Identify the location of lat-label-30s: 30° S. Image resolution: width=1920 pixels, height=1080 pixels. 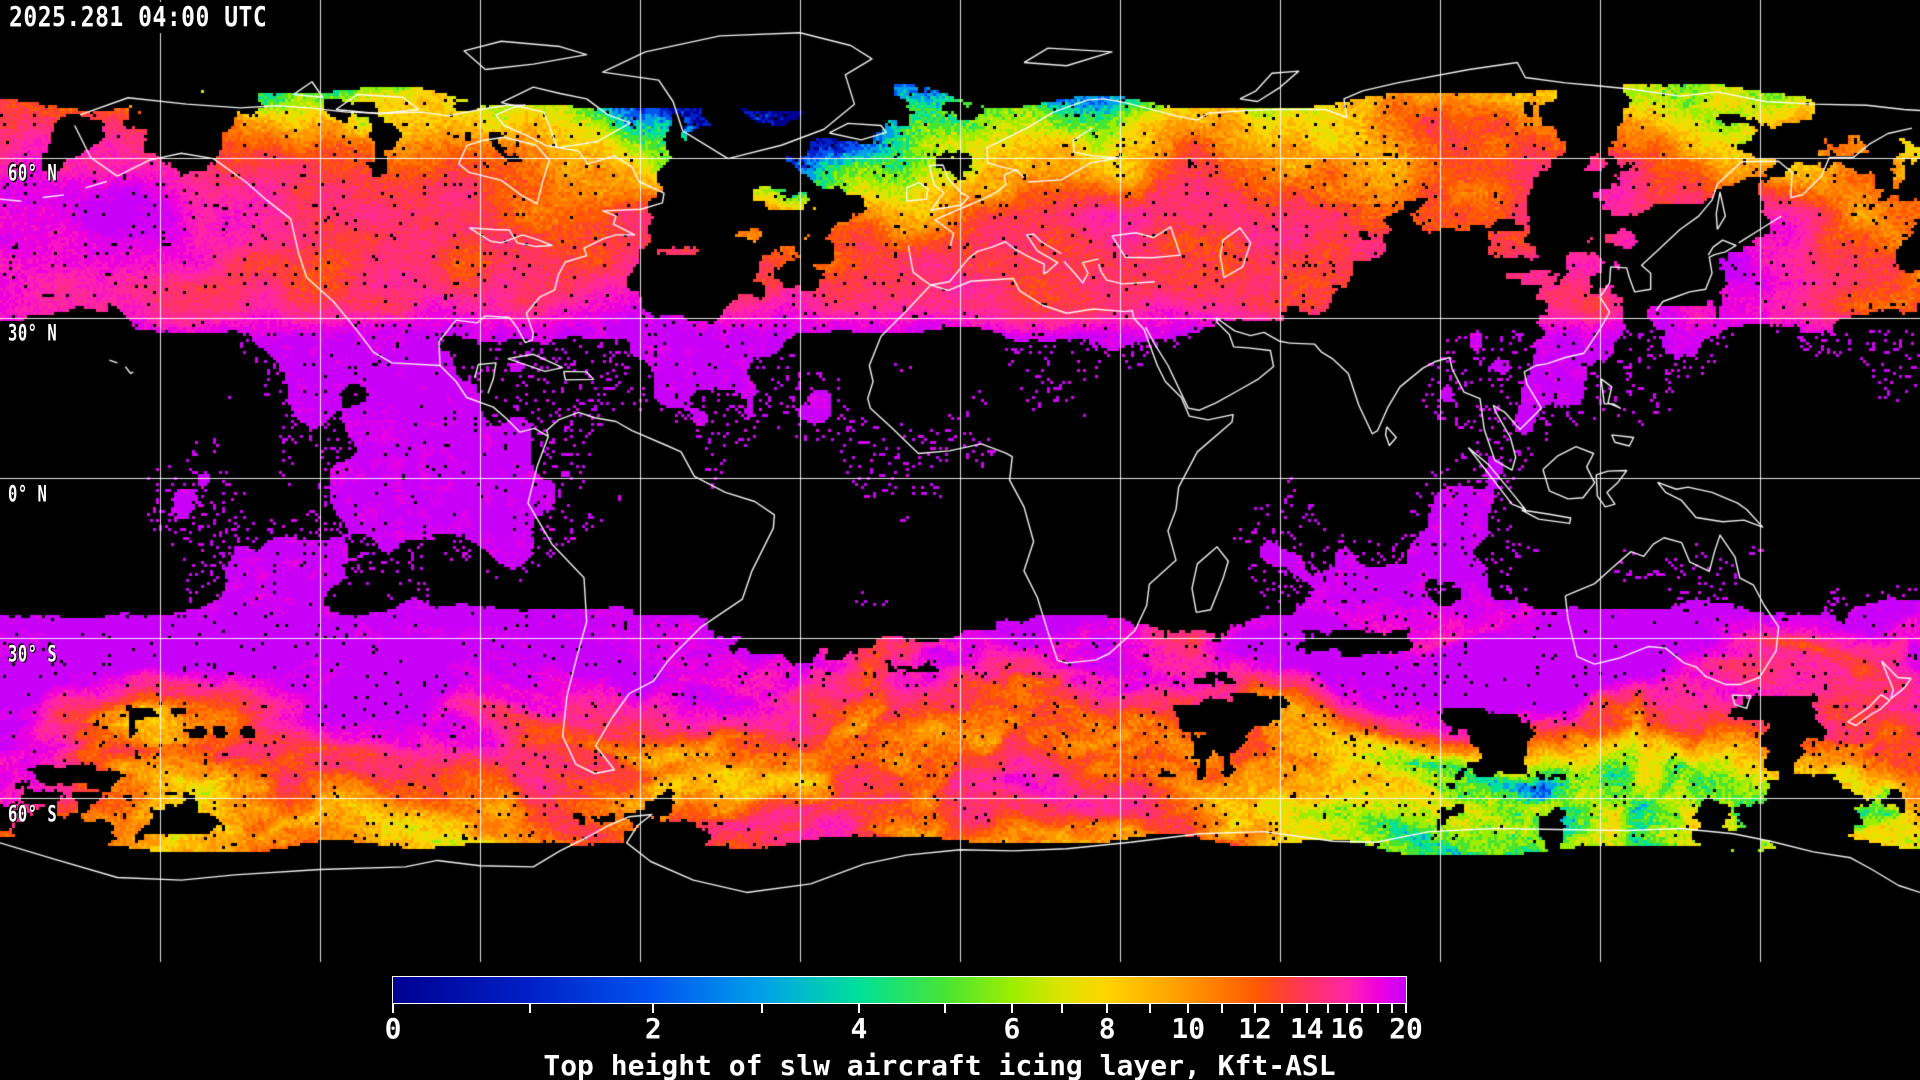
(33, 654).